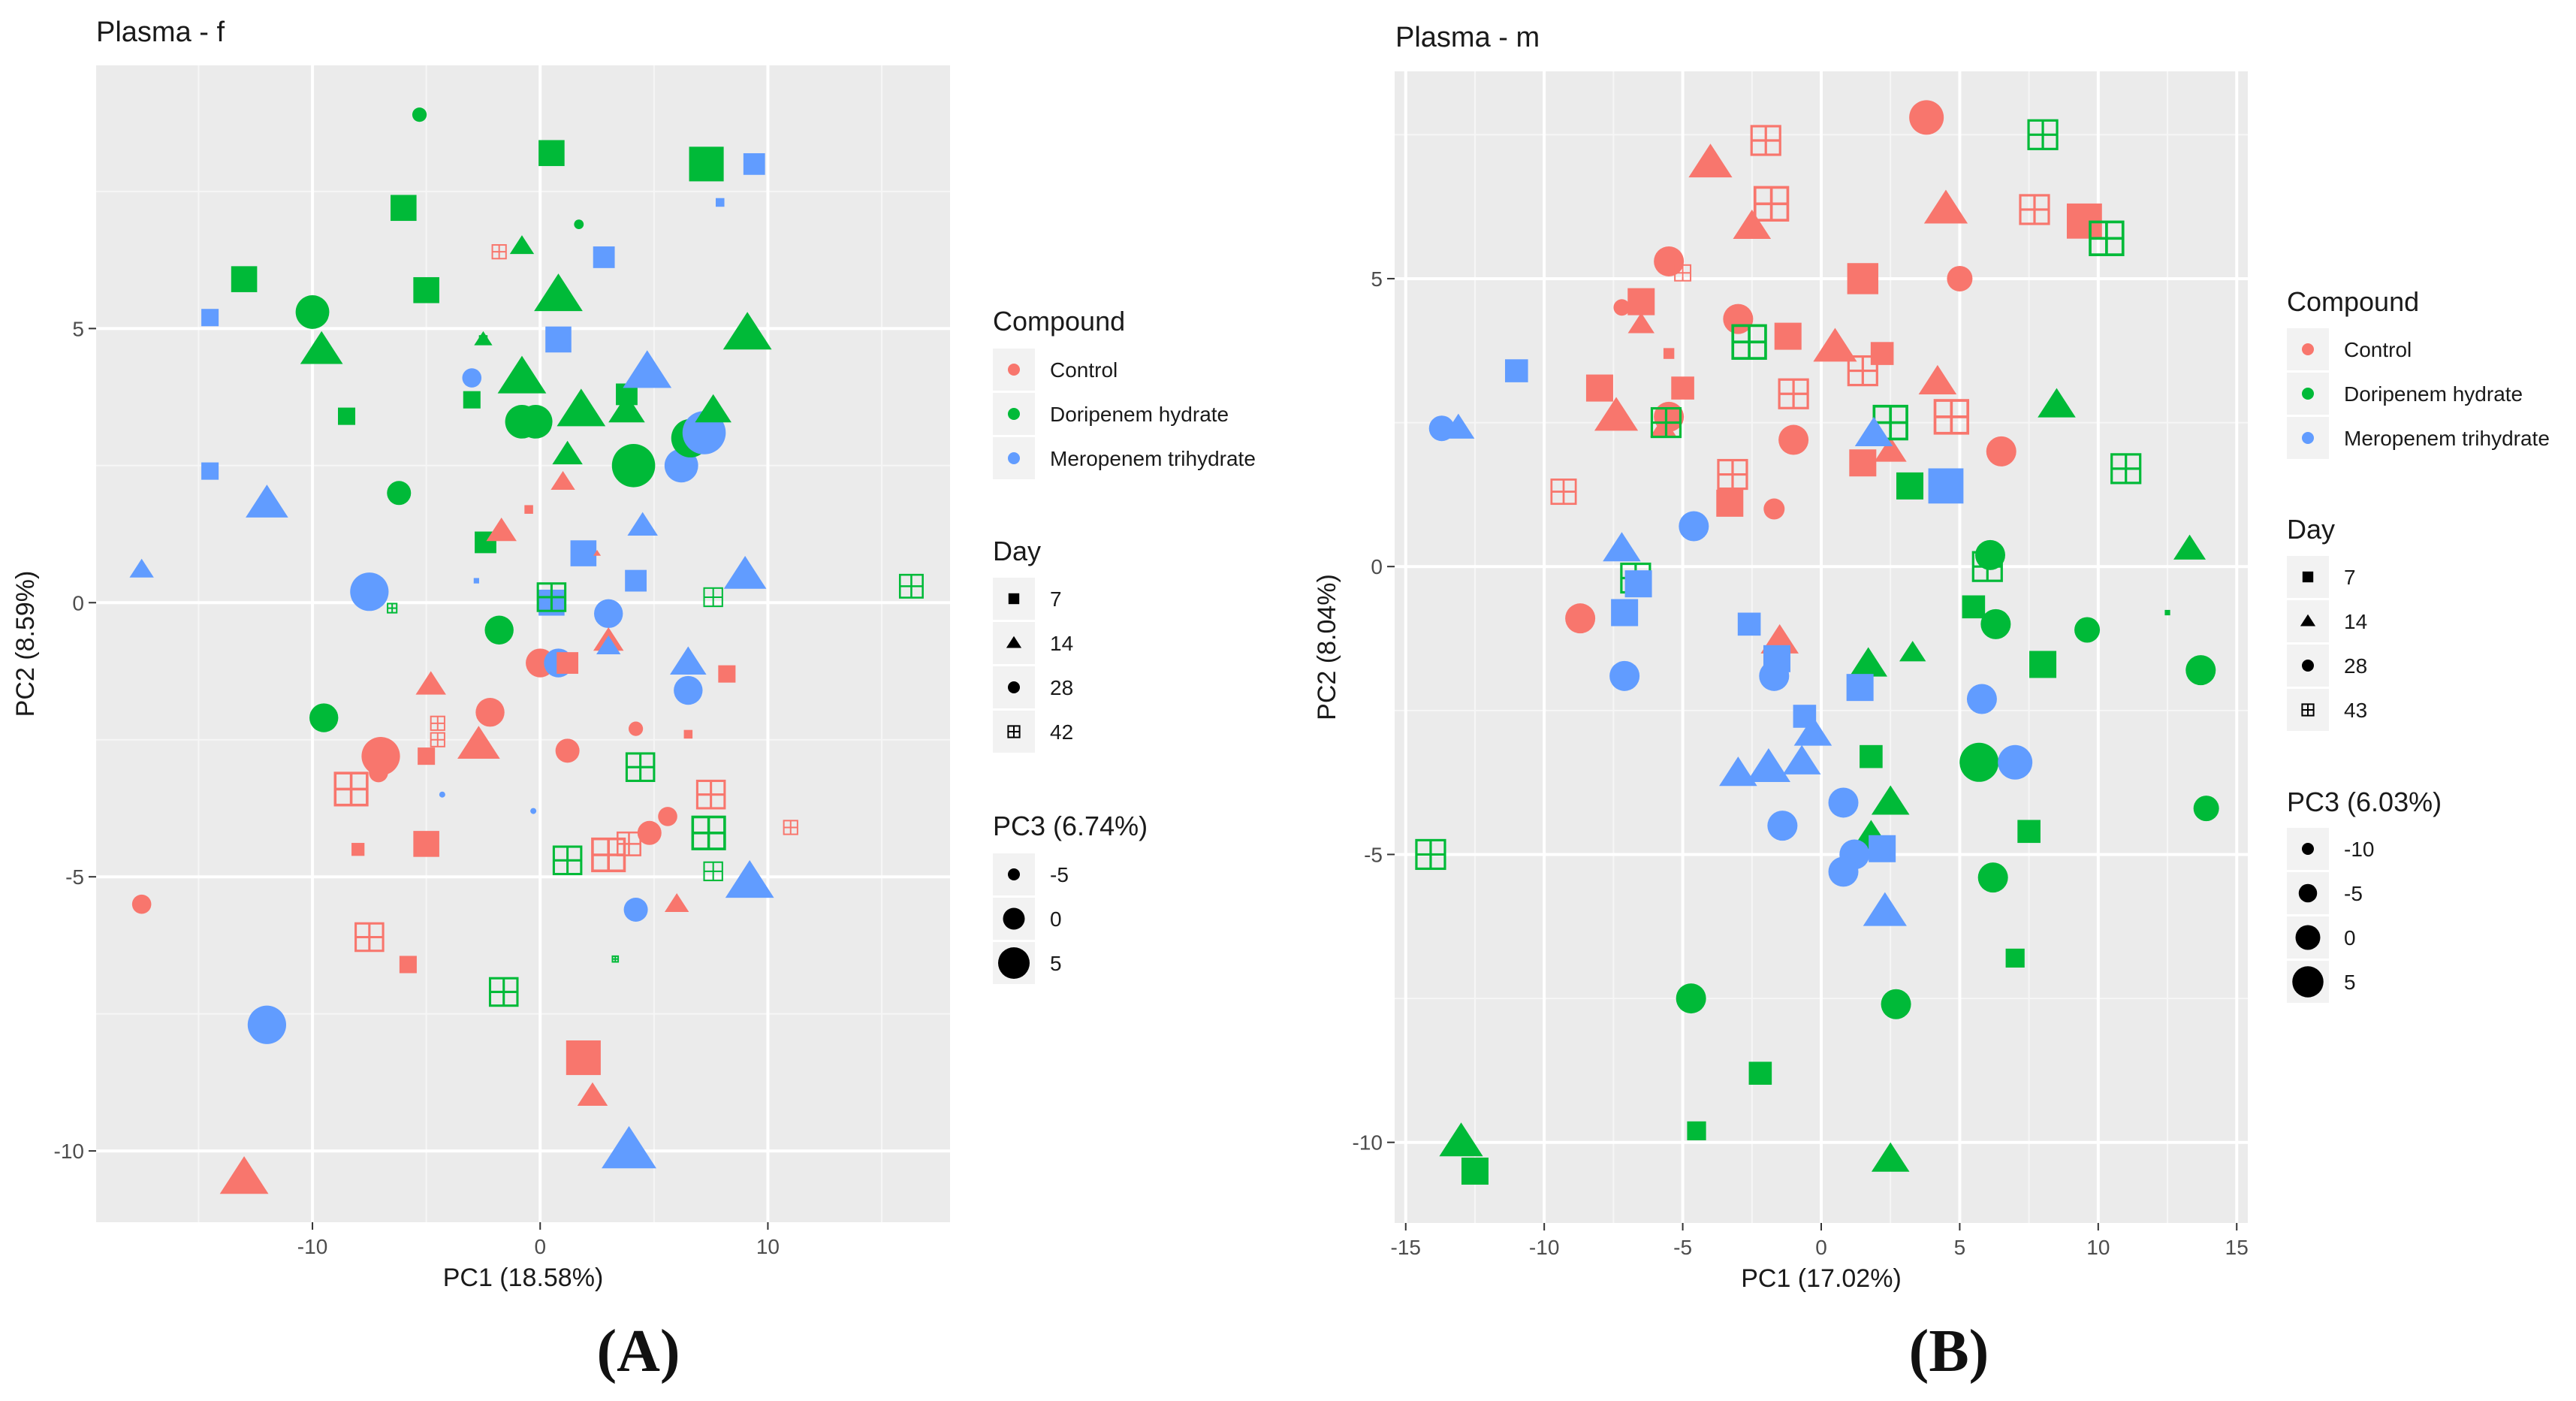 This screenshot has height=1401, width=2576. Describe the element at coordinates (1467, 37) in the screenshot. I see `chart-title: Plasma - m` at that location.